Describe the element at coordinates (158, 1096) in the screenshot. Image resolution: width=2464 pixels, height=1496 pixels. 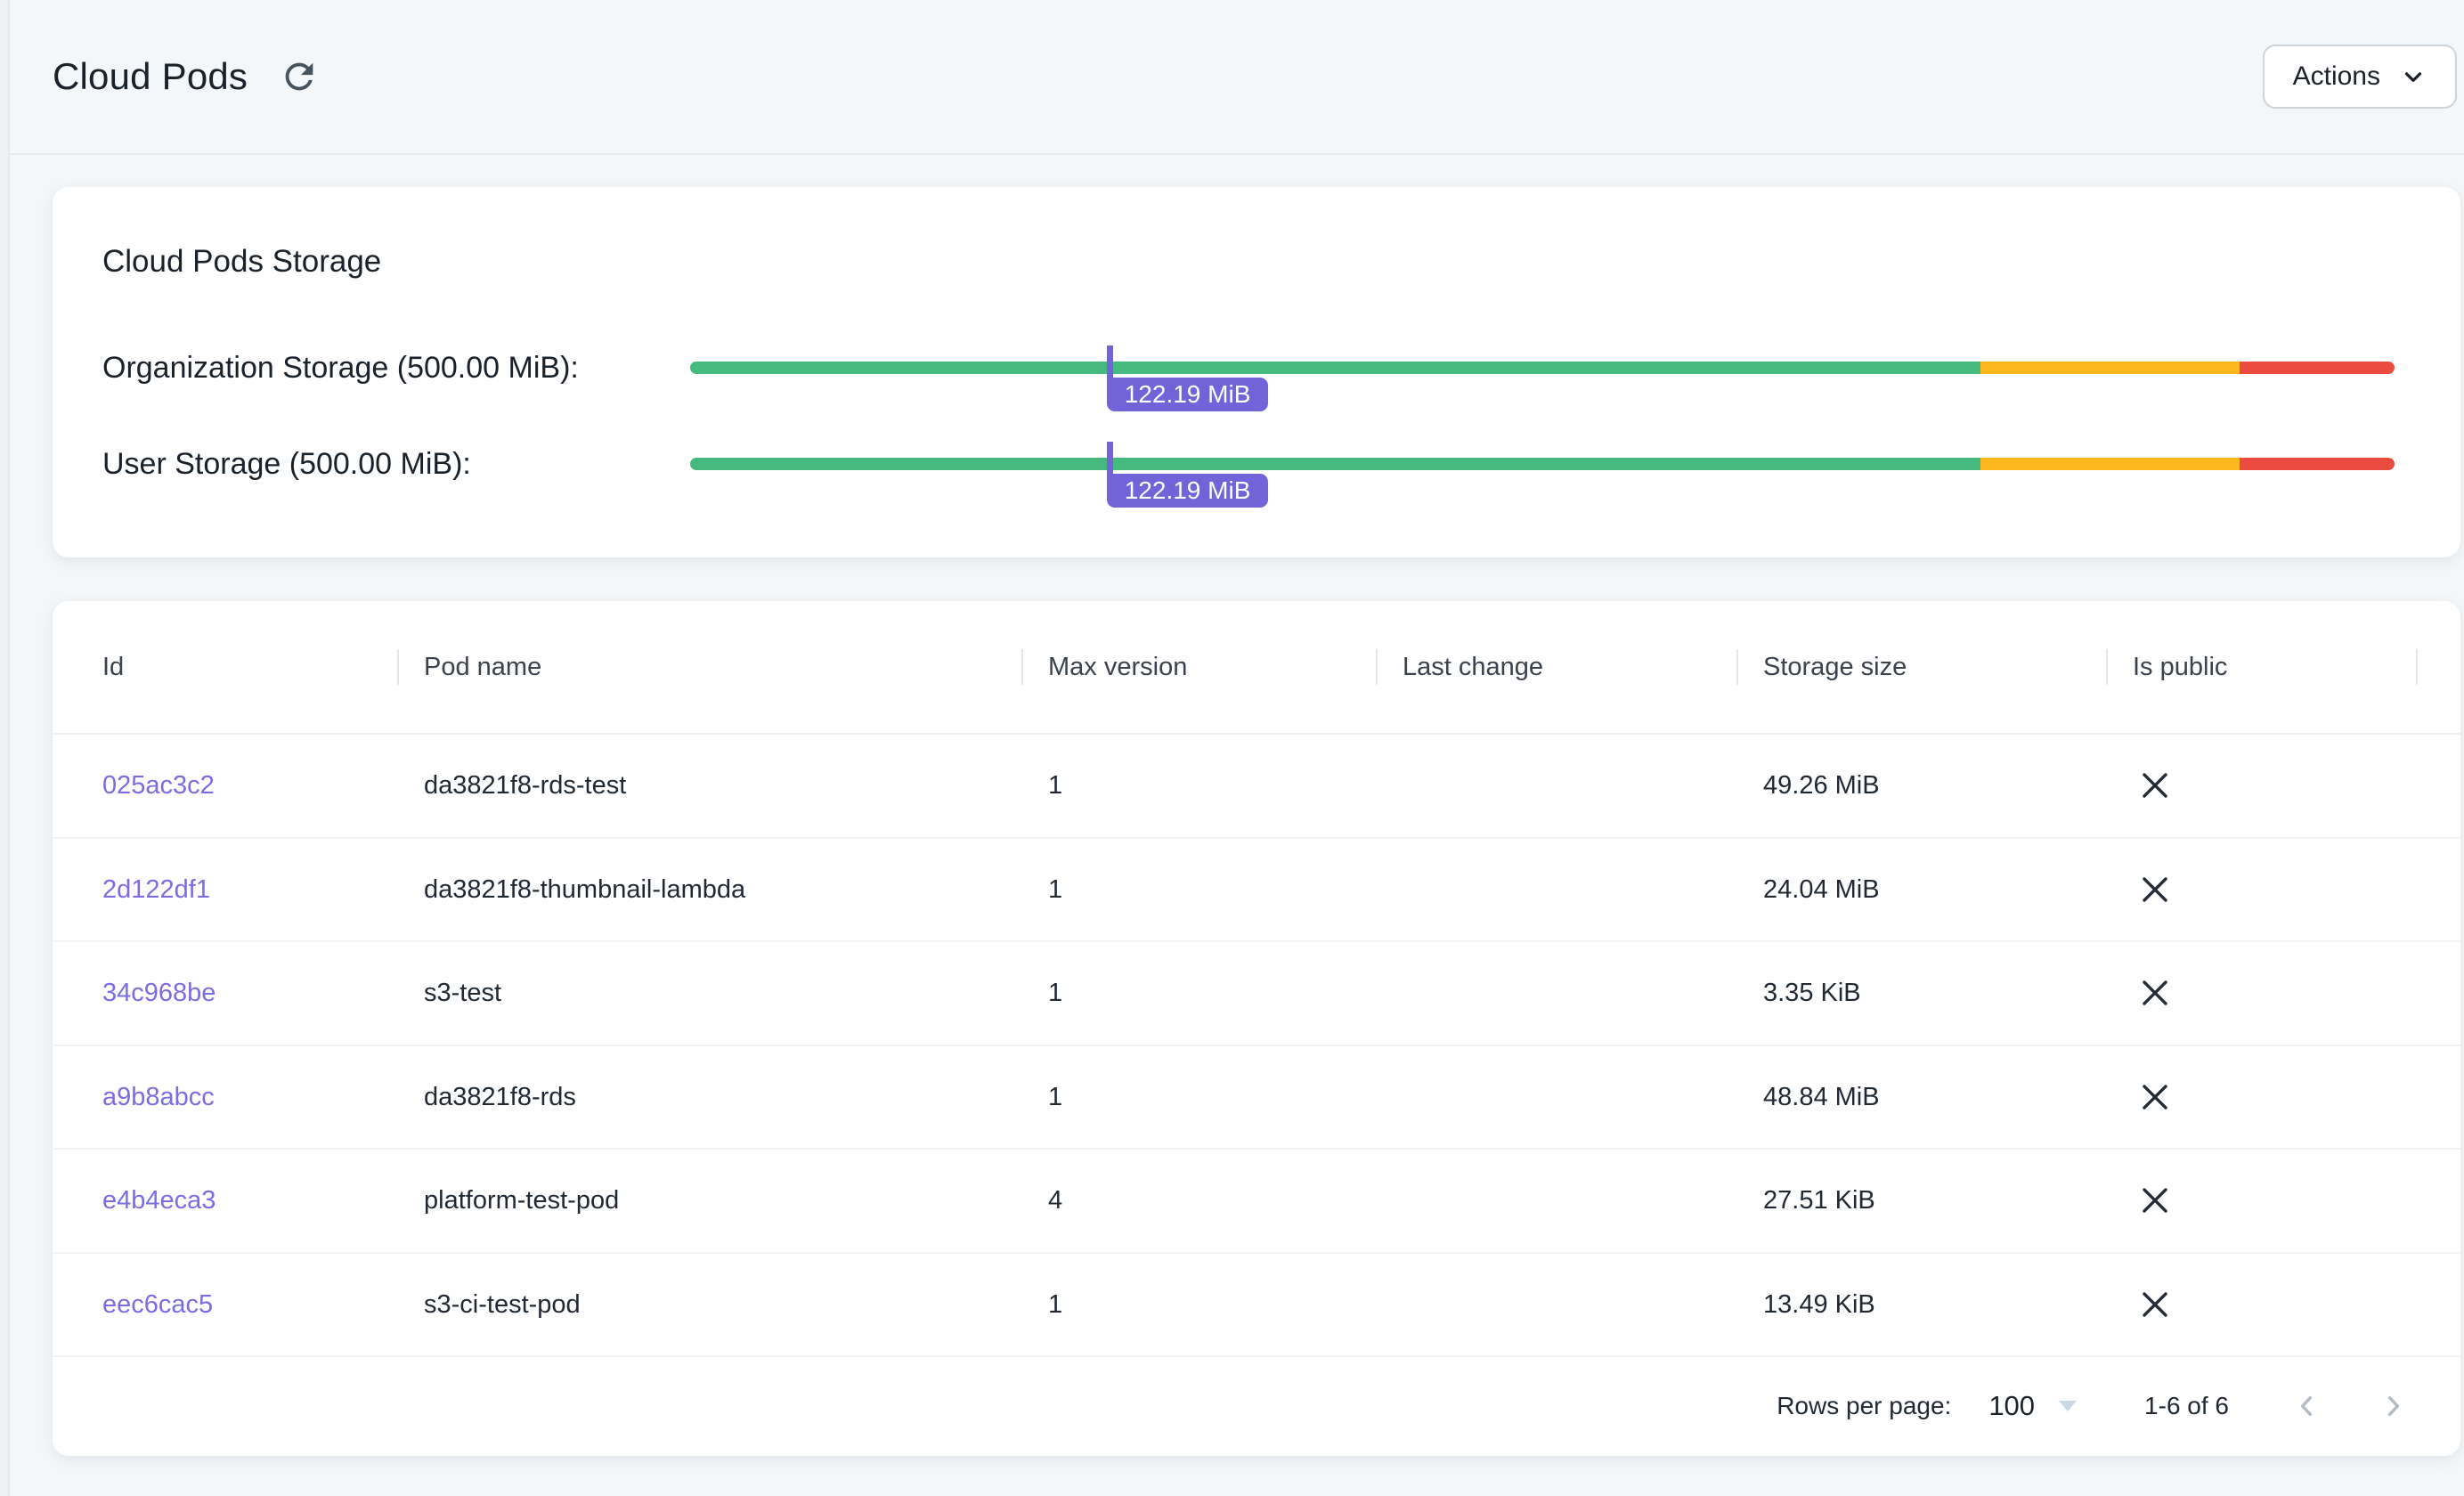
I see `pod-id-link: a9b8abcc` at that location.